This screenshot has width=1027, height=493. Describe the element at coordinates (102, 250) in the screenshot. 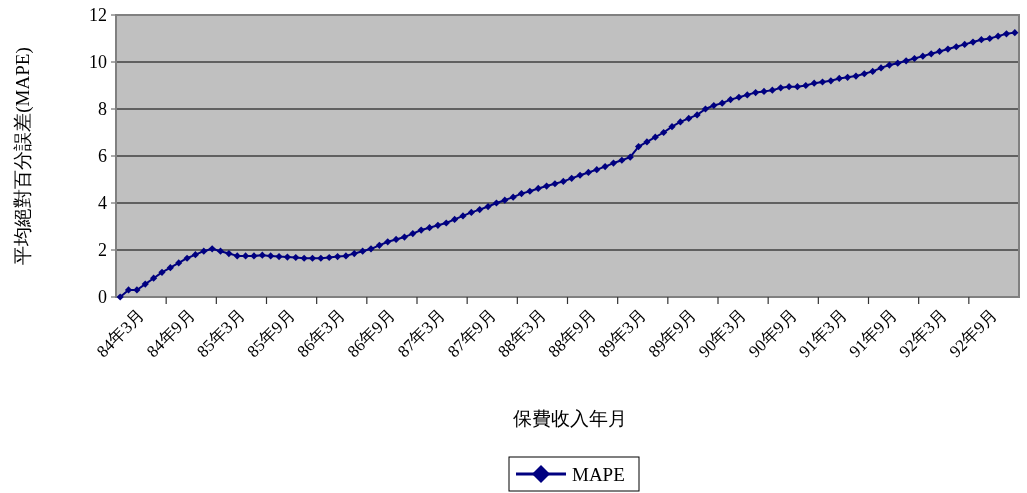

I see `y-tick-label: 2` at that location.